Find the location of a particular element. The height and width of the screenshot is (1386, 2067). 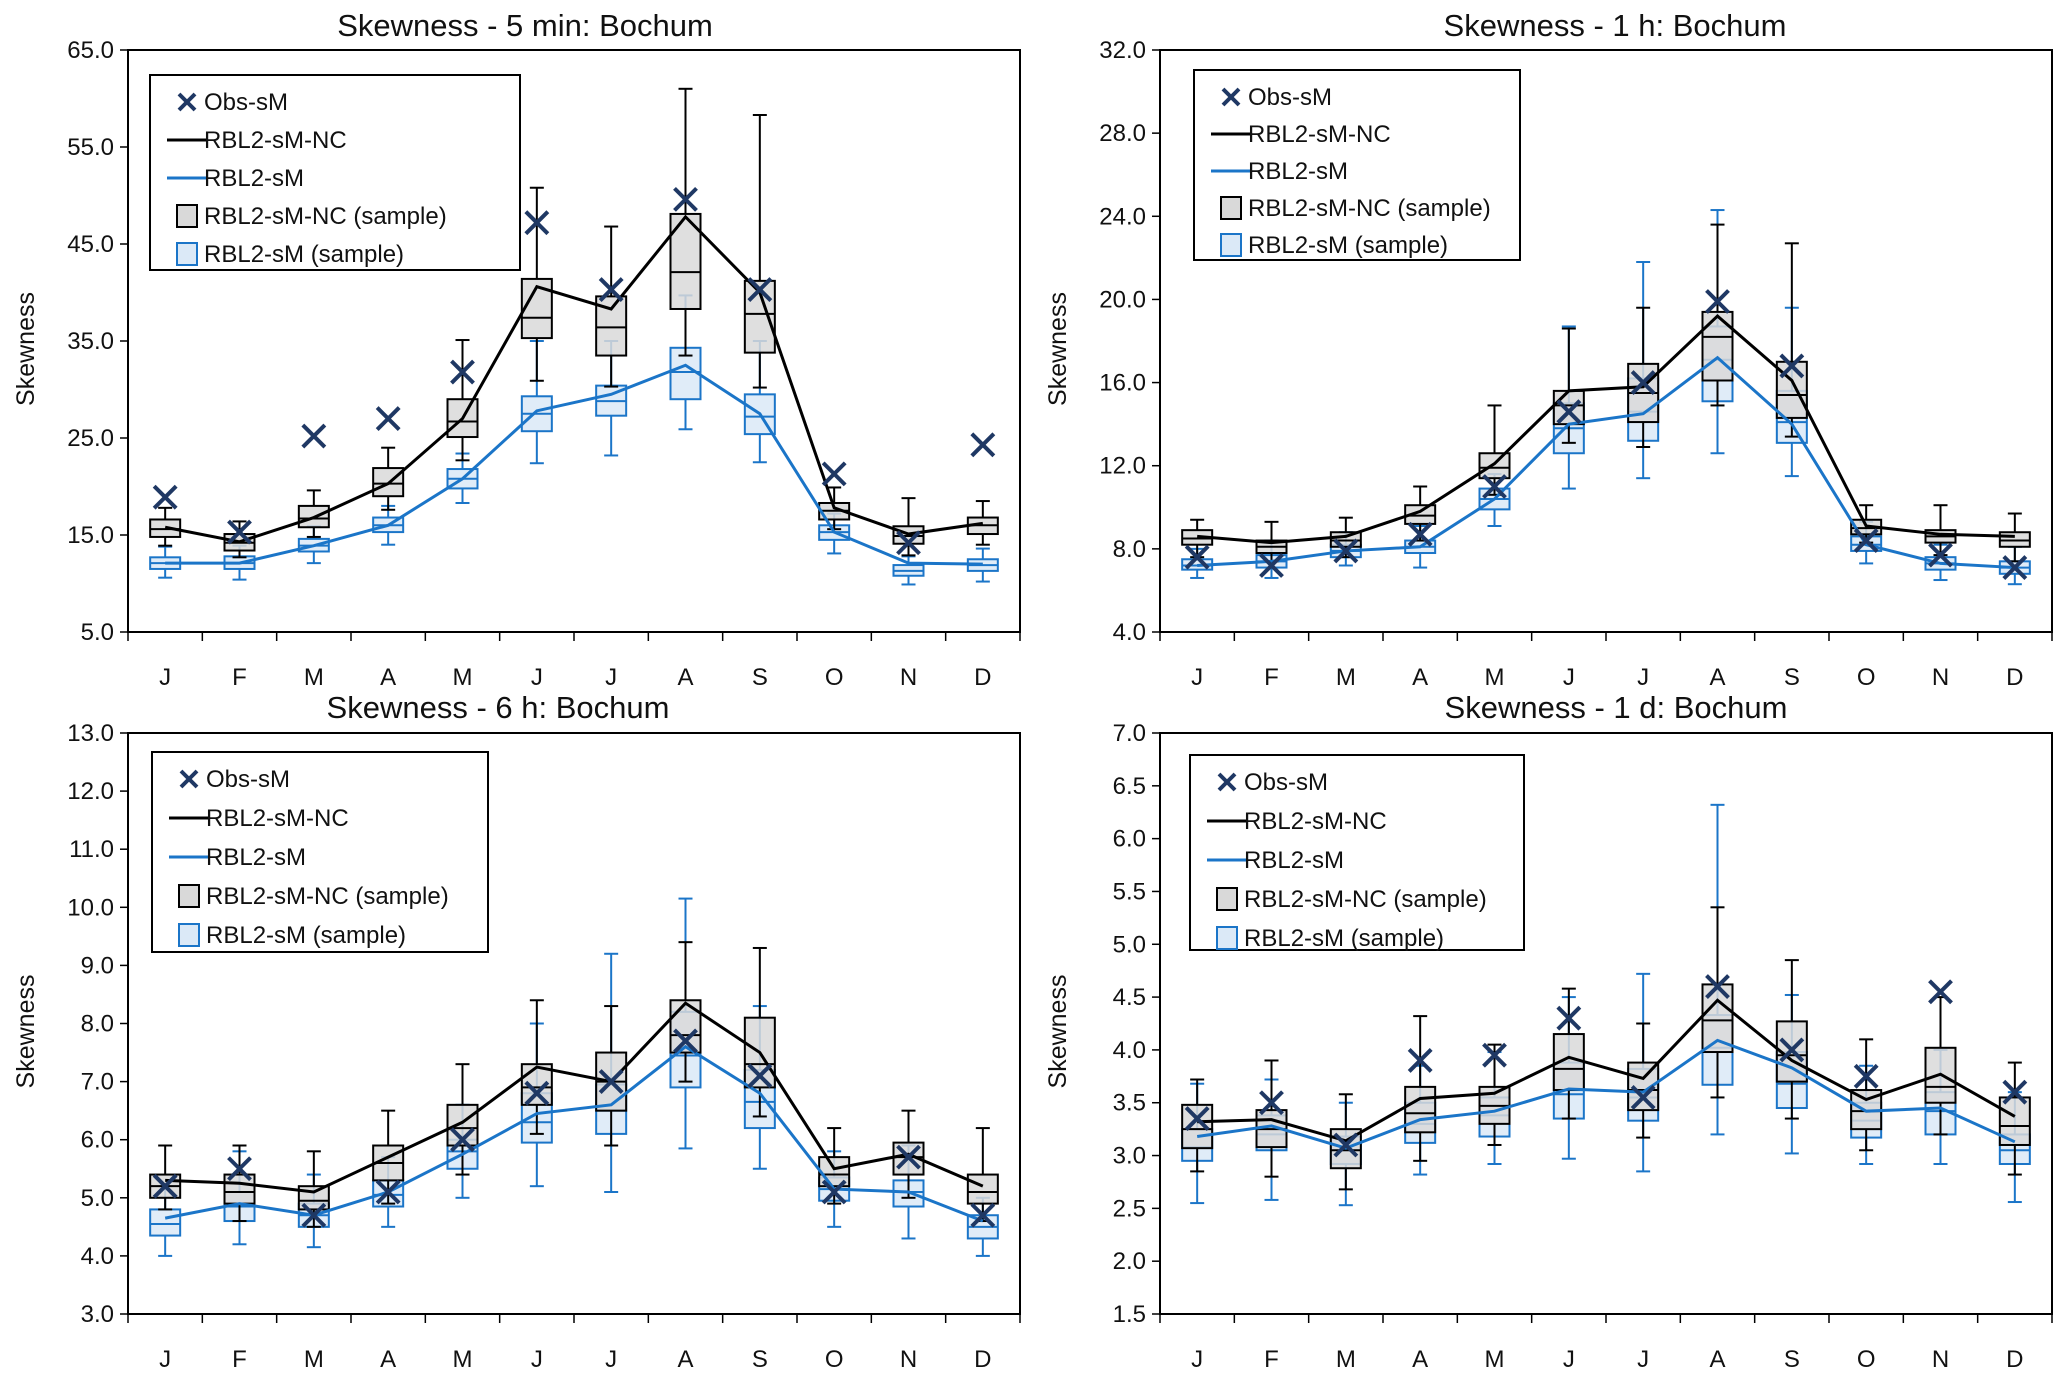

y-tick-label: 2.5 is located at coordinates (1129, 1208).